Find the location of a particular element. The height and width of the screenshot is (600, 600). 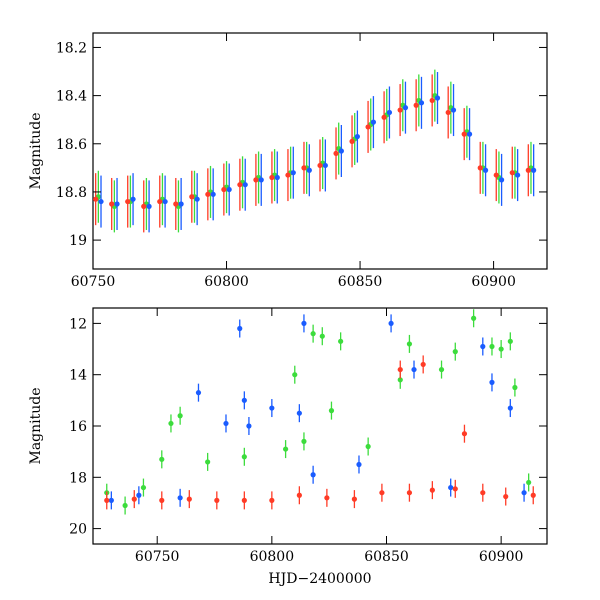

x-tick-label: 60750 is located at coordinates (93, 282).